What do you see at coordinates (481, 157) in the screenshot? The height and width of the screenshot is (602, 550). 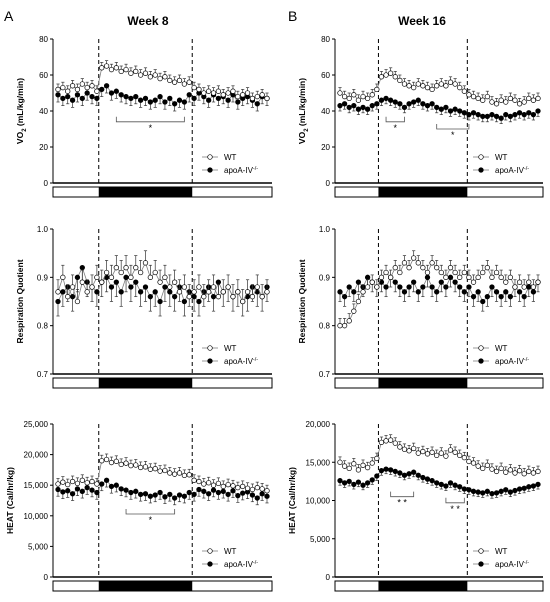 I see `legend-marker-wt` at bounding box center [481, 157].